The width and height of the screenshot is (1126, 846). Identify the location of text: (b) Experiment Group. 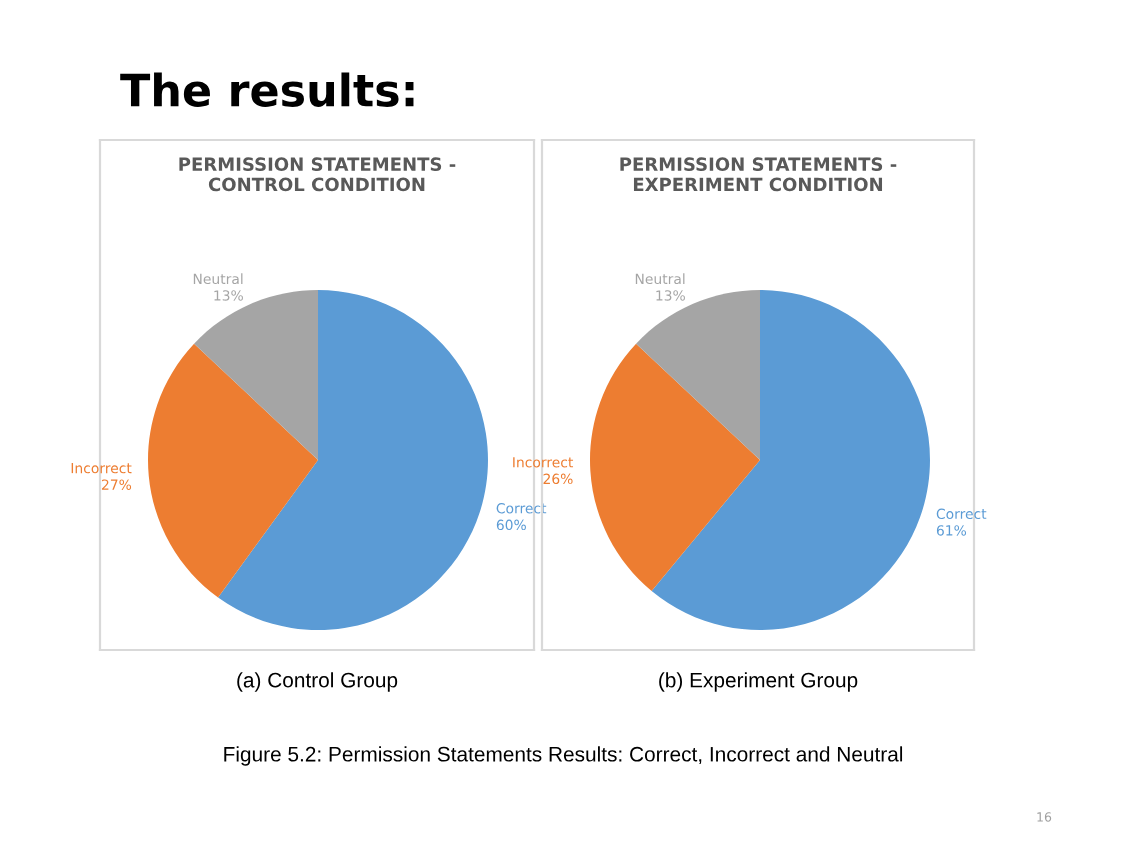
(758, 682).